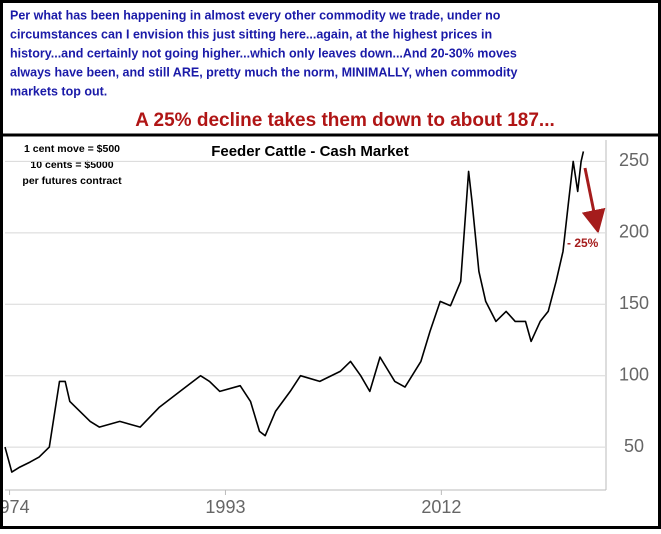 The width and height of the screenshot is (661, 534). What do you see at coordinates (583, 243) in the screenshot?
I see `annotation: - 25%` at bounding box center [583, 243].